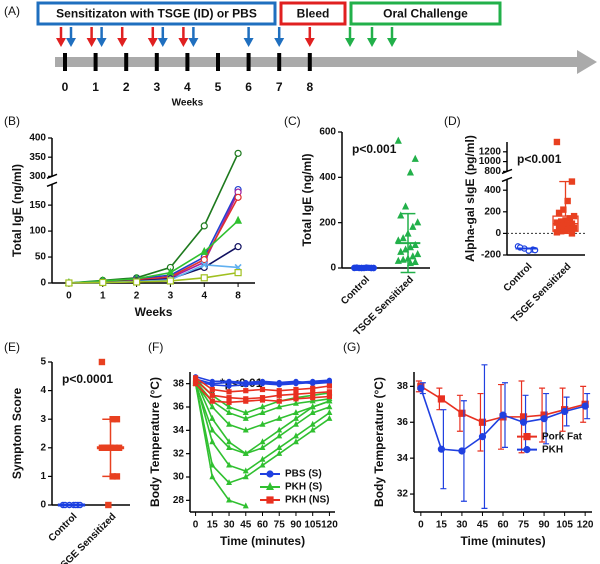 Image resolution: width=600 pixels, height=564 pixels. What do you see at coordinates (262, 541) in the screenshot?
I see `x-axis-label: Time (minutes)` at bounding box center [262, 541].